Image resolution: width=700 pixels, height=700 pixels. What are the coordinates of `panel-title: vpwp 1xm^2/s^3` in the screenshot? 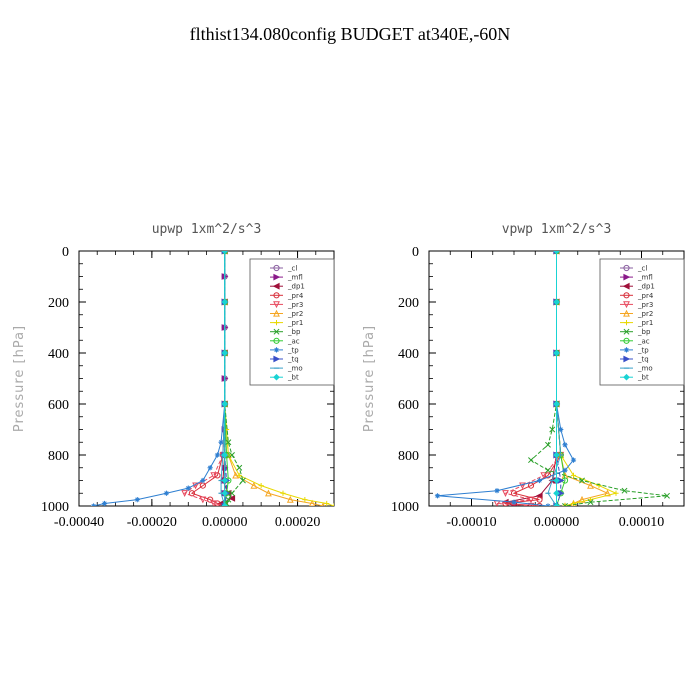 It's located at (557, 229).